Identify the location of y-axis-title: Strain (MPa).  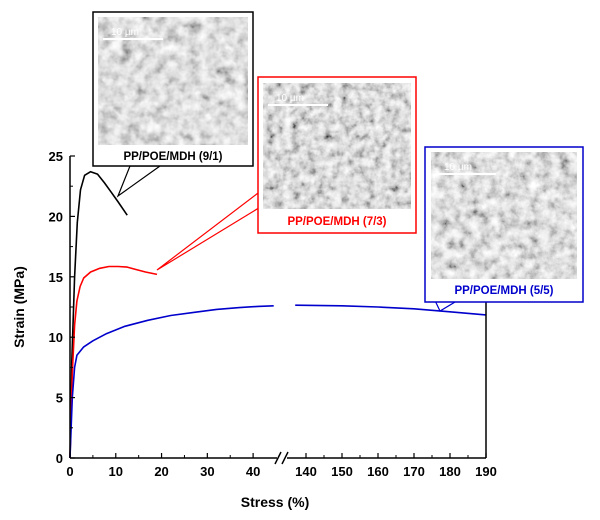
(19, 307).